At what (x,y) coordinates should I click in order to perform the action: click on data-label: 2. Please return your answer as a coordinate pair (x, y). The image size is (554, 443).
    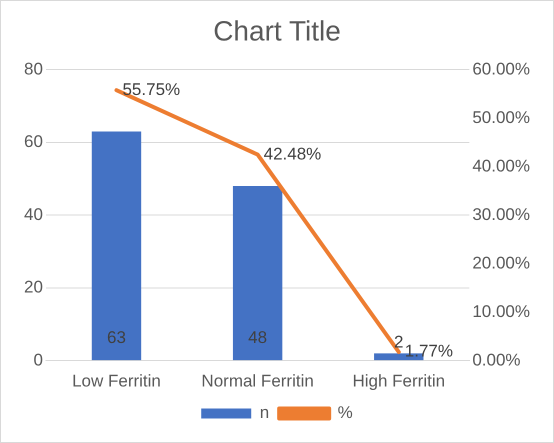
    Looking at the image, I should click on (399, 342).